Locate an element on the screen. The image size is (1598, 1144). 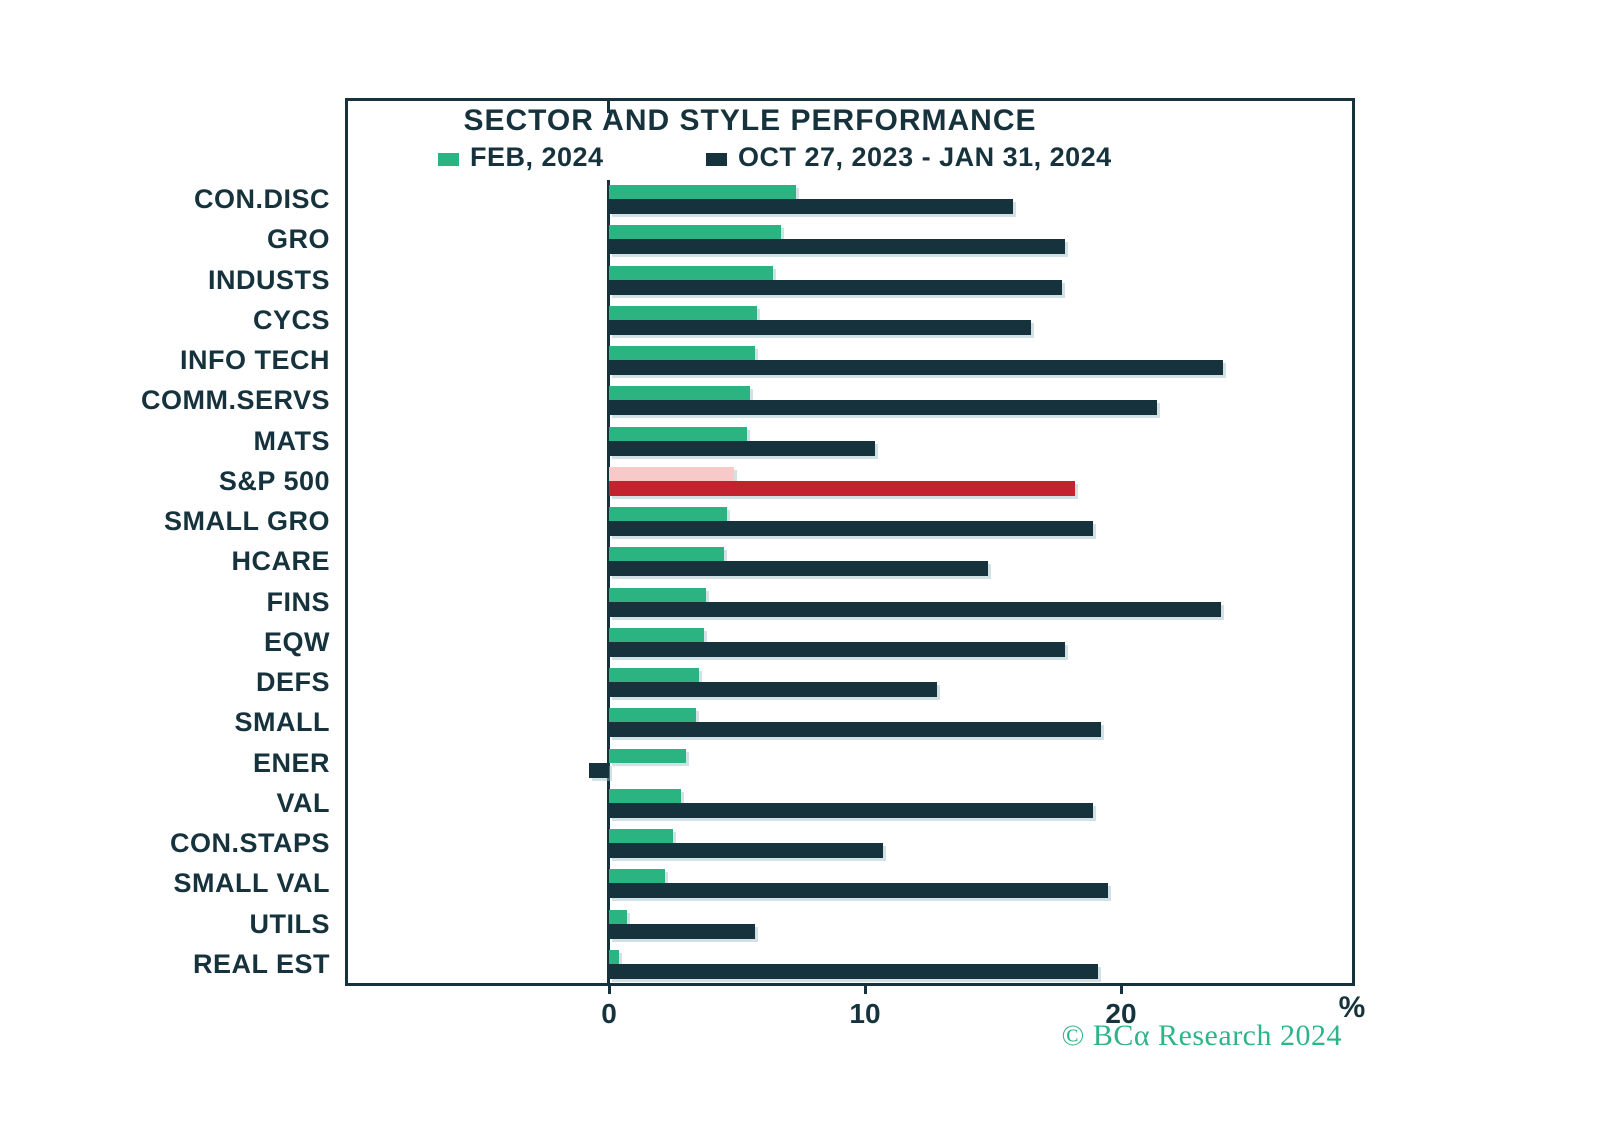
category-label: EQW is located at coordinates (297, 641).